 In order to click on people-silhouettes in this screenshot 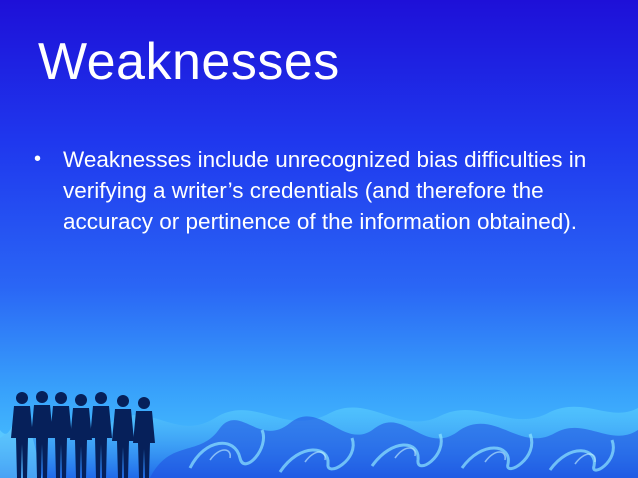, I will do `click(83, 434)`.